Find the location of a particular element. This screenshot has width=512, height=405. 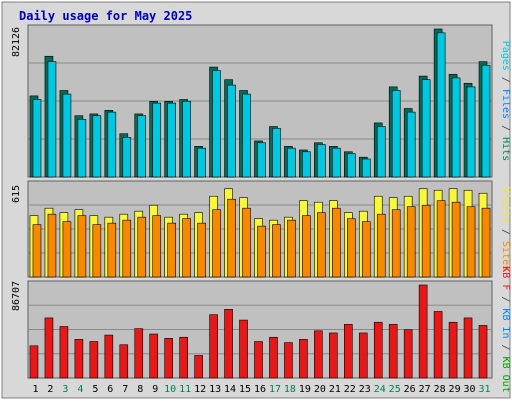

legend-item: Visits is located at coordinates (505, 205).